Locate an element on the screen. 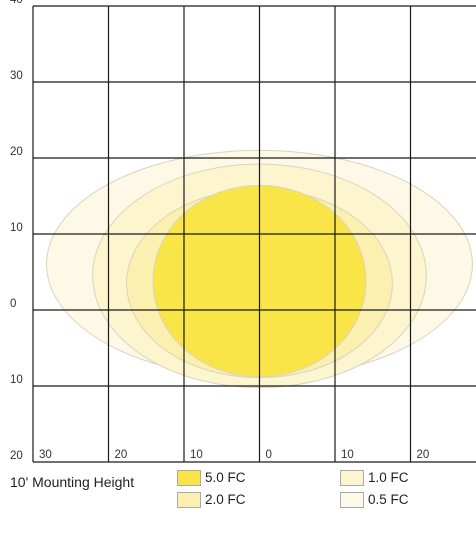 The height and width of the screenshot is (542, 476). legend-item-1fc: 1.0 FC is located at coordinates (374, 478).